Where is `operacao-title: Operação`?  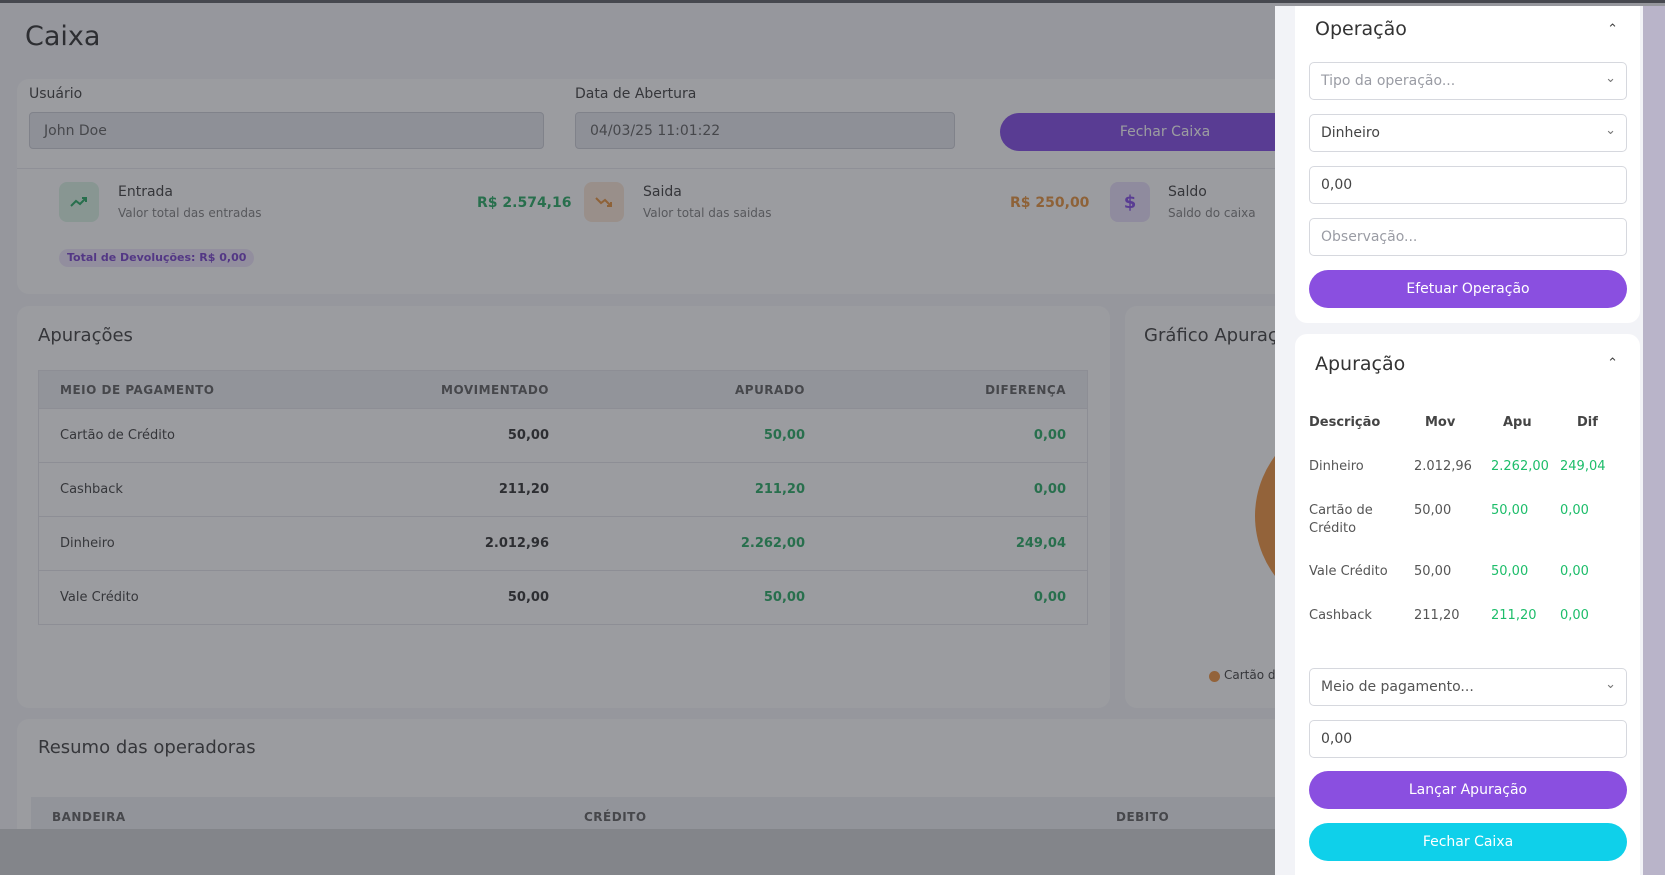 operacao-title: Operação is located at coordinates (1361, 29).